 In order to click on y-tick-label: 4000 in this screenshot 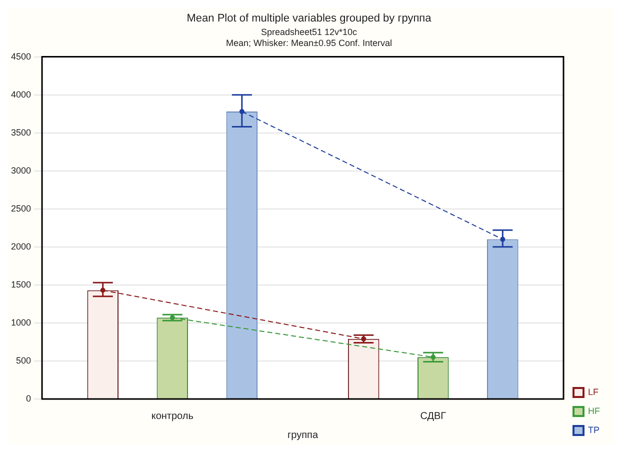, I will do `click(21, 94)`.